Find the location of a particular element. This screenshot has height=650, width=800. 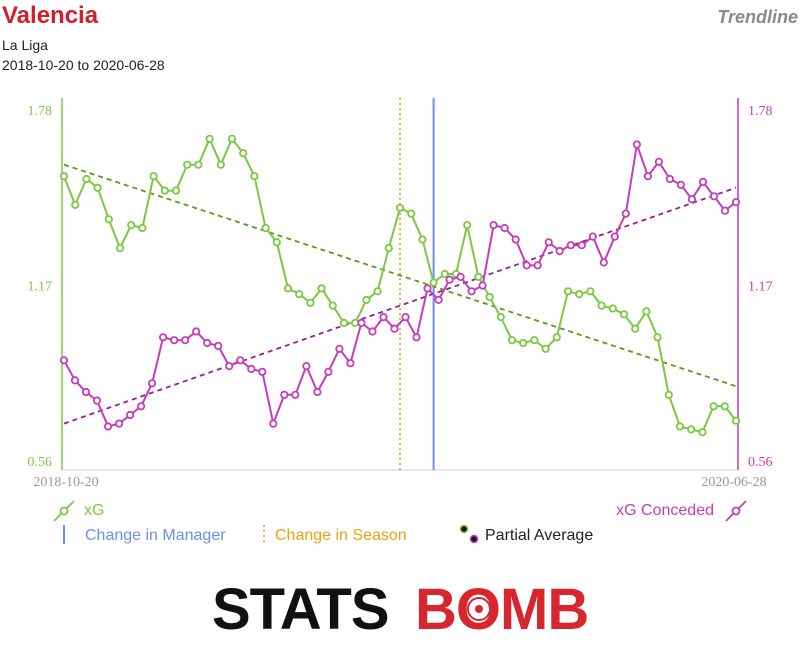

target-icon is located at coordinates (479, 609).